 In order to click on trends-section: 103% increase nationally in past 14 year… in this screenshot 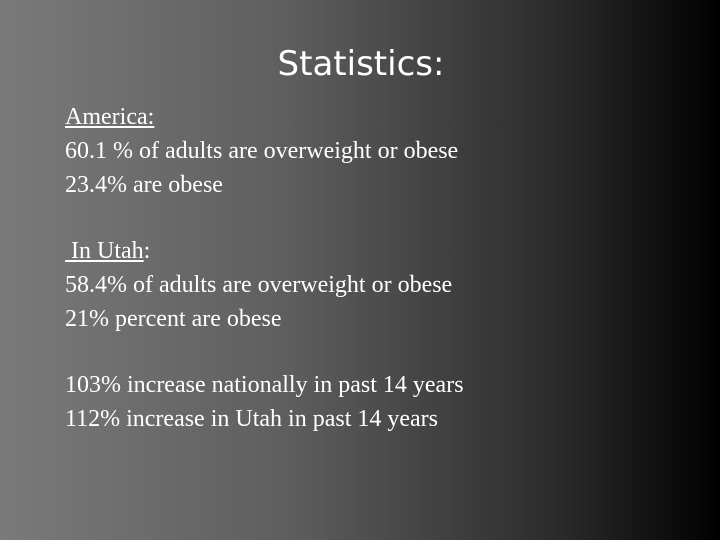, I will do `click(264, 402)`.